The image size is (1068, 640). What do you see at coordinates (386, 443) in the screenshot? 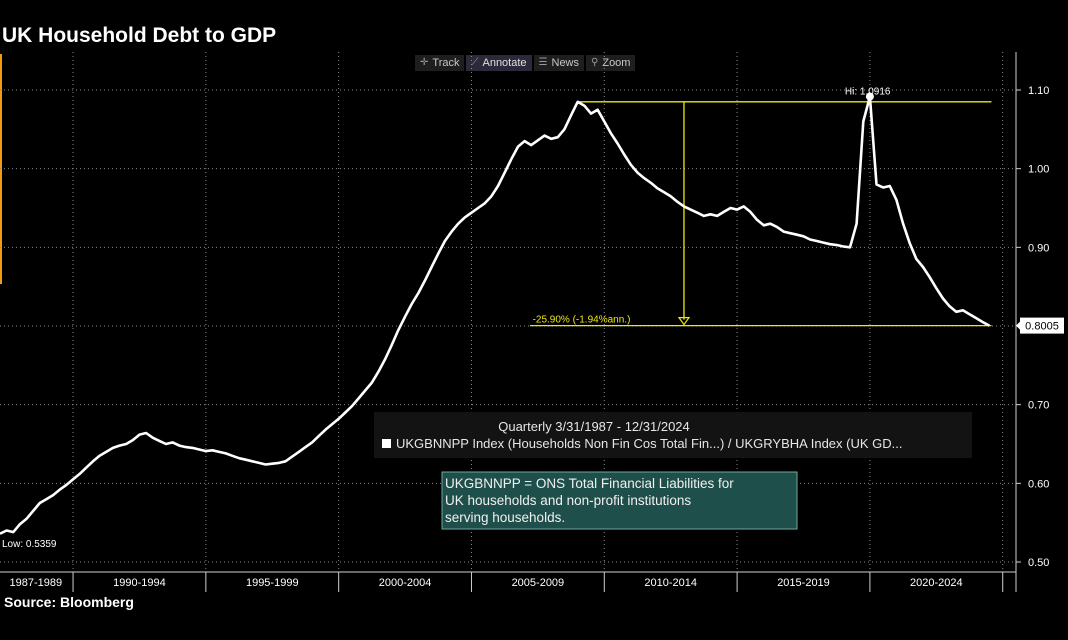
I see `legend-swatch` at bounding box center [386, 443].